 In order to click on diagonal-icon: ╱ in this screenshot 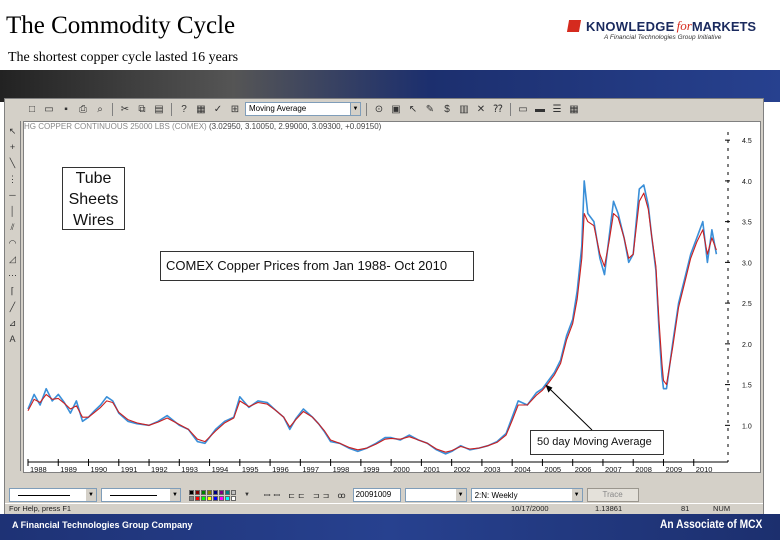, I will do `click(12, 307)`.